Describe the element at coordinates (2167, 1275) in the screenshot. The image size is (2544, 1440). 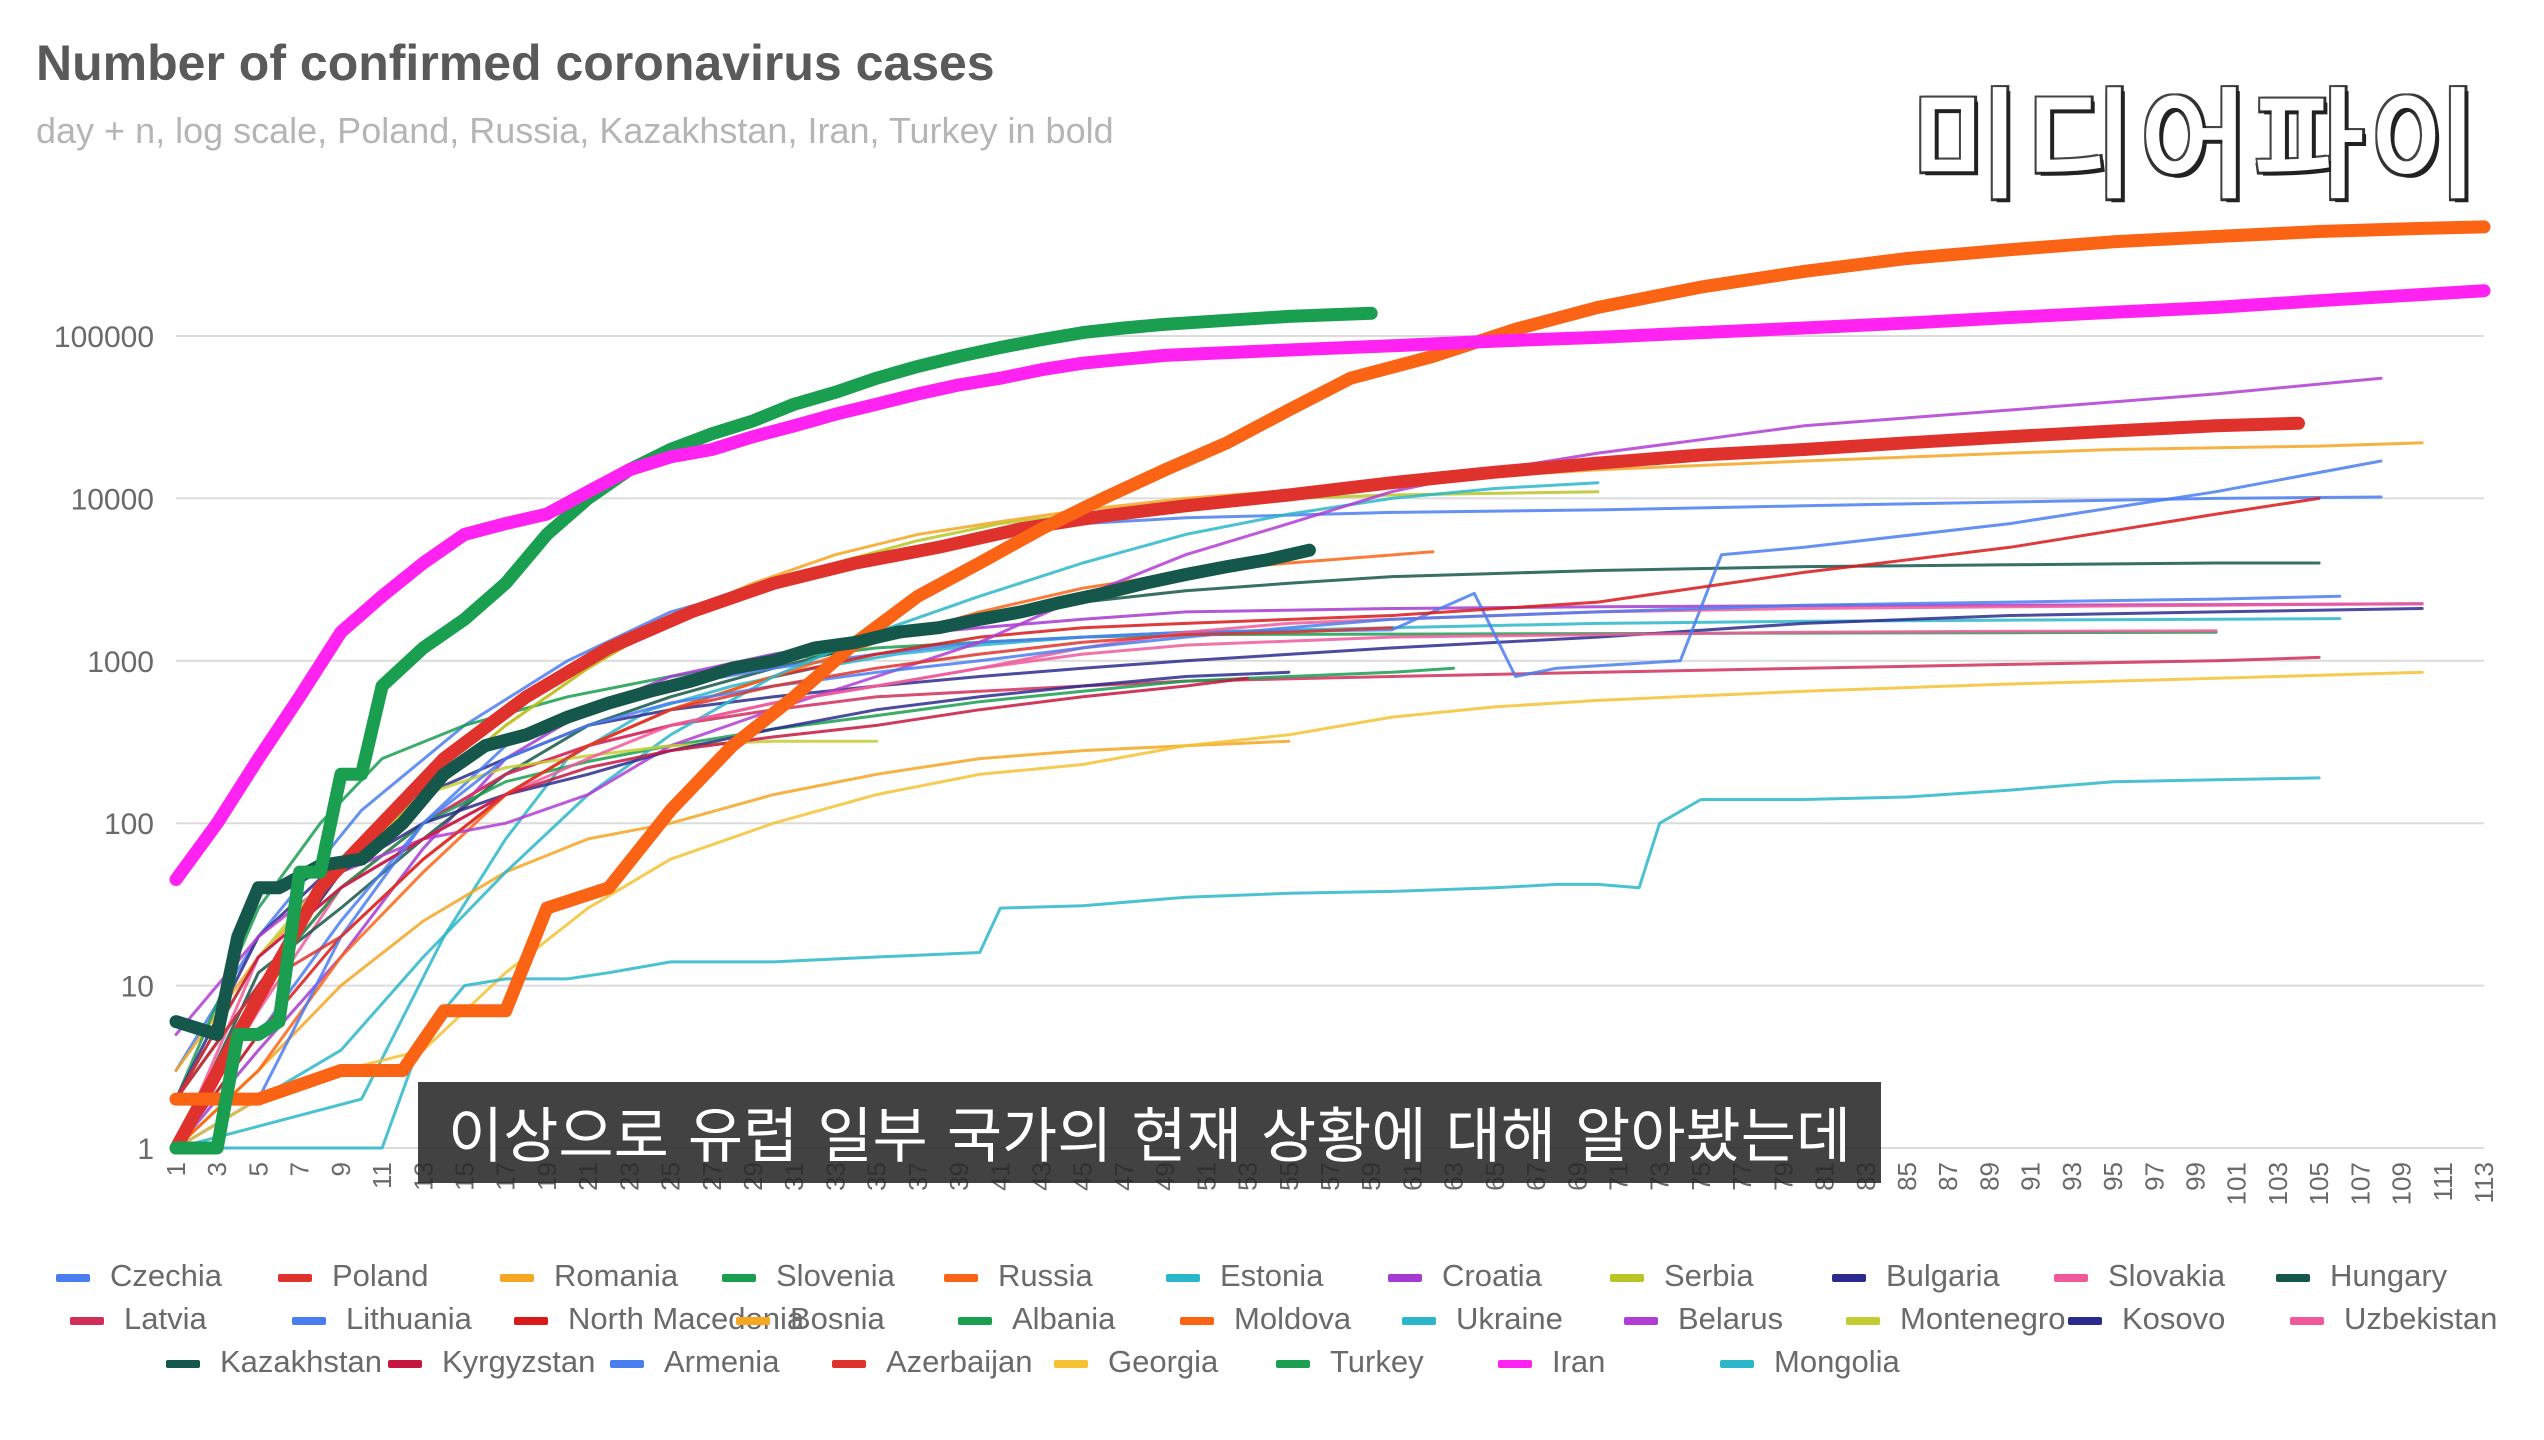
I see `legend-label: Slovakia` at that location.